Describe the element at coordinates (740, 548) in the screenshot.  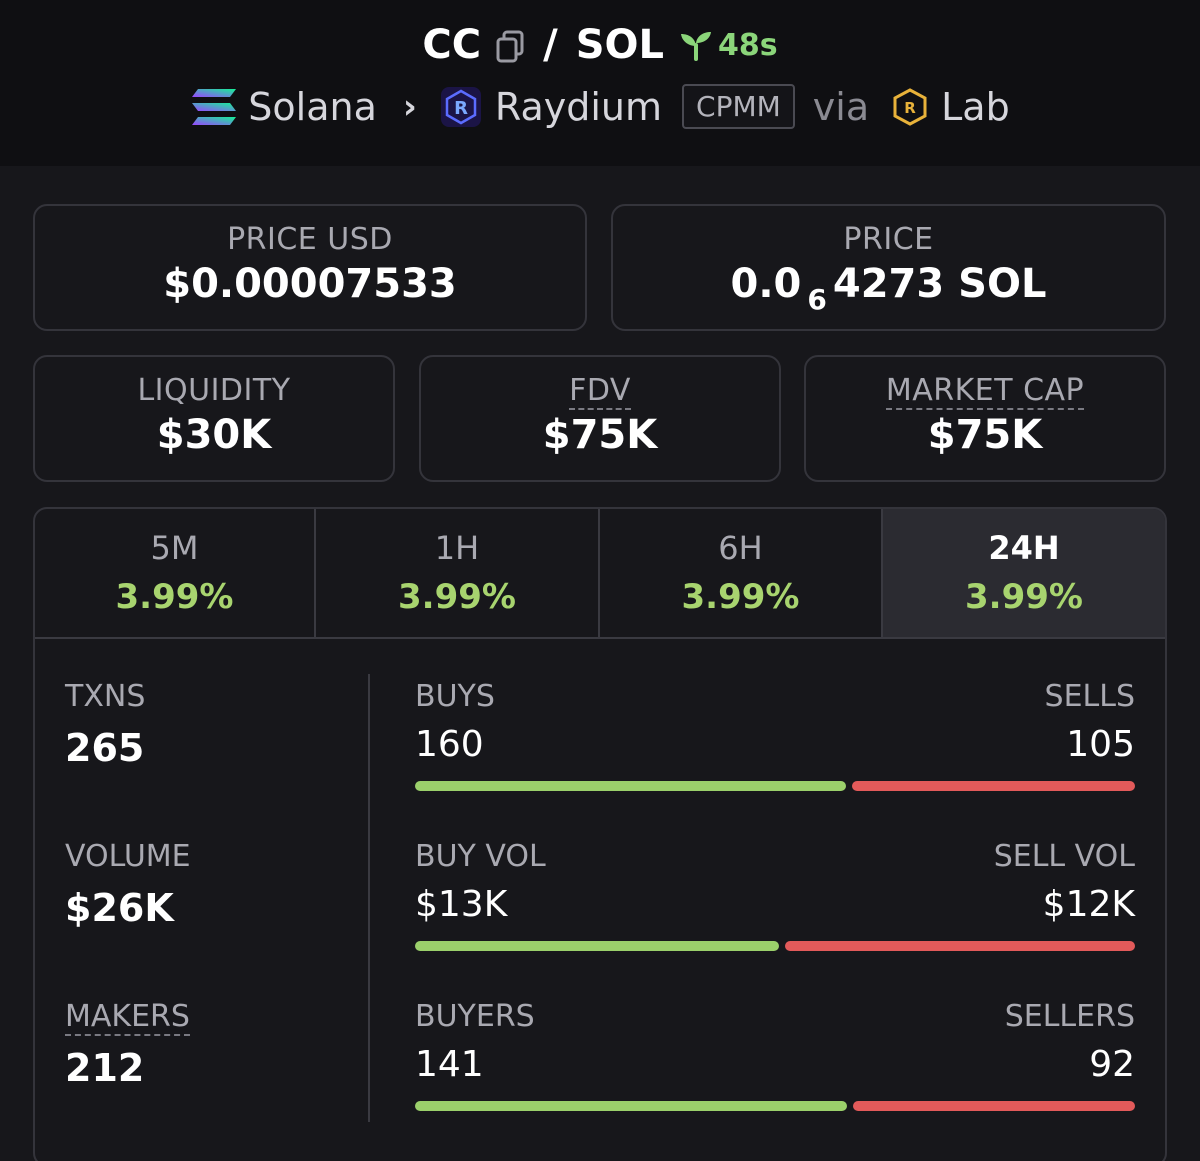
I see `tab-6h-label: 6H` at that location.